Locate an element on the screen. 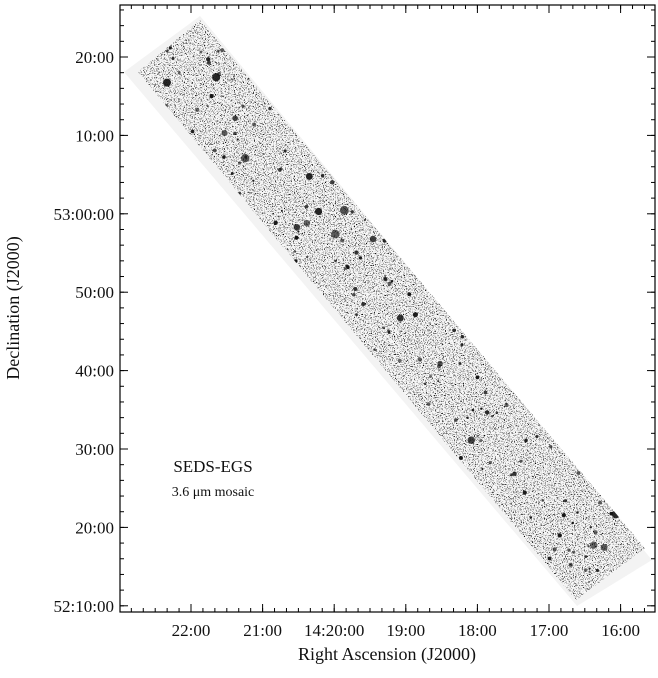  annotation-title: SEDS-EGS is located at coordinates (212, 466).